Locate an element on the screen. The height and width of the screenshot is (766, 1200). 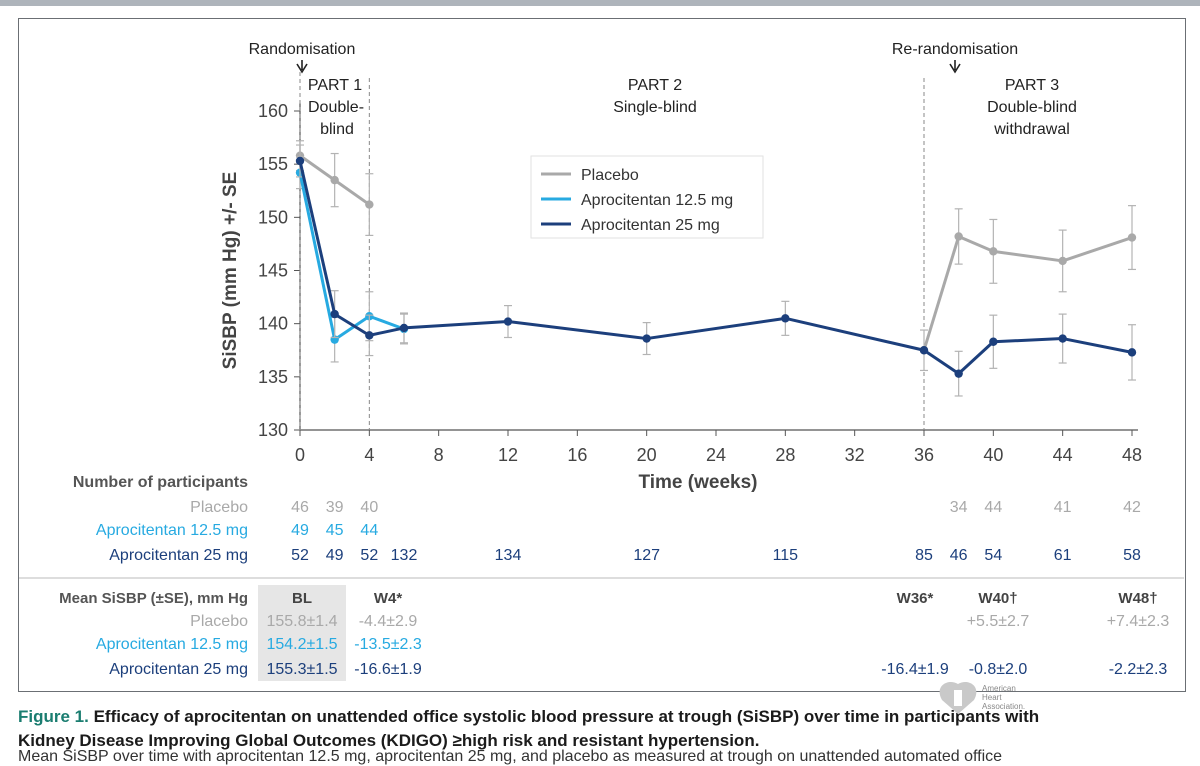
x-tick-label: 36 is located at coordinates (924, 455).